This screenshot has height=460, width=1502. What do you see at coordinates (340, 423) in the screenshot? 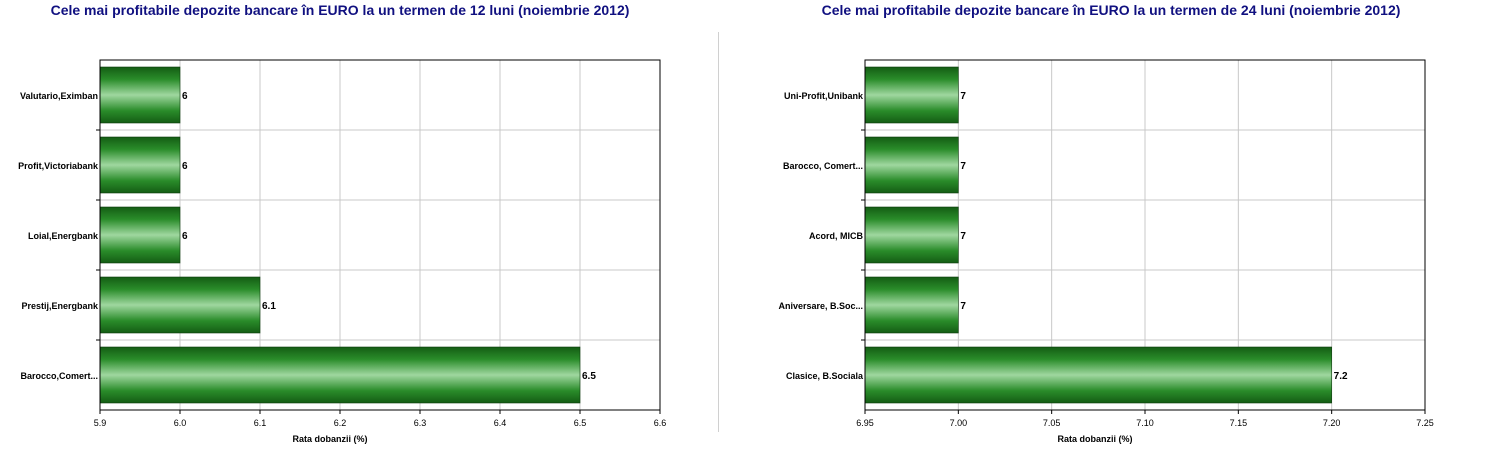
I see `x-tick-label: 6.2` at bounding box center [340, 423].